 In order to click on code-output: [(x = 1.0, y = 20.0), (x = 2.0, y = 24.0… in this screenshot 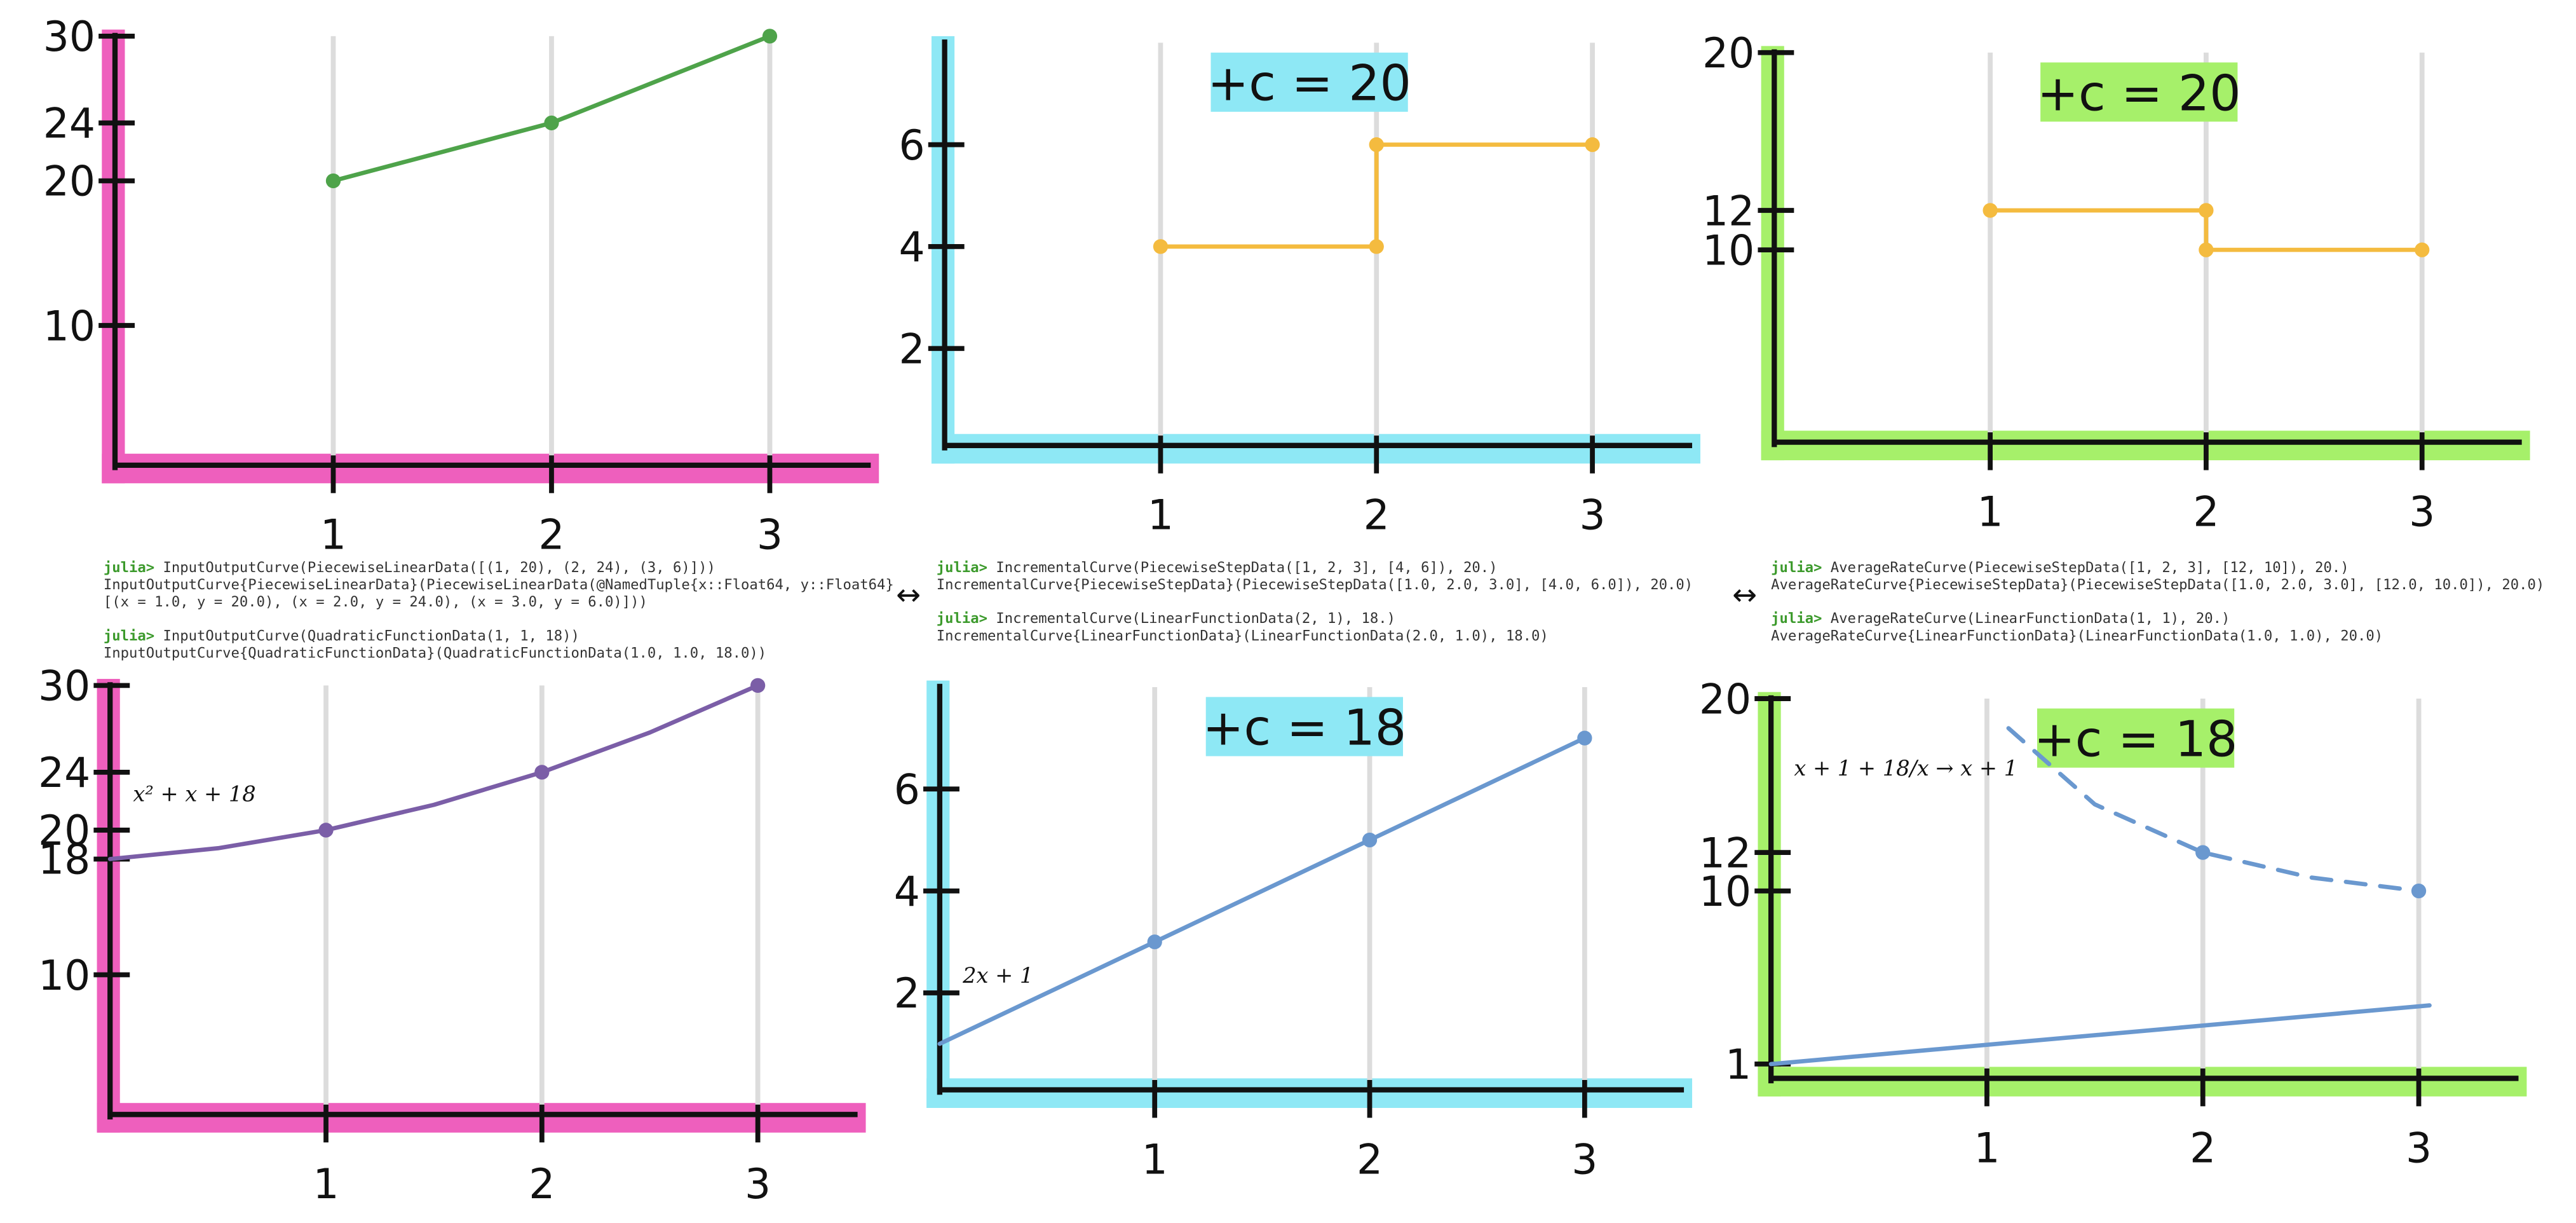, I will do `click(376, 602)`.